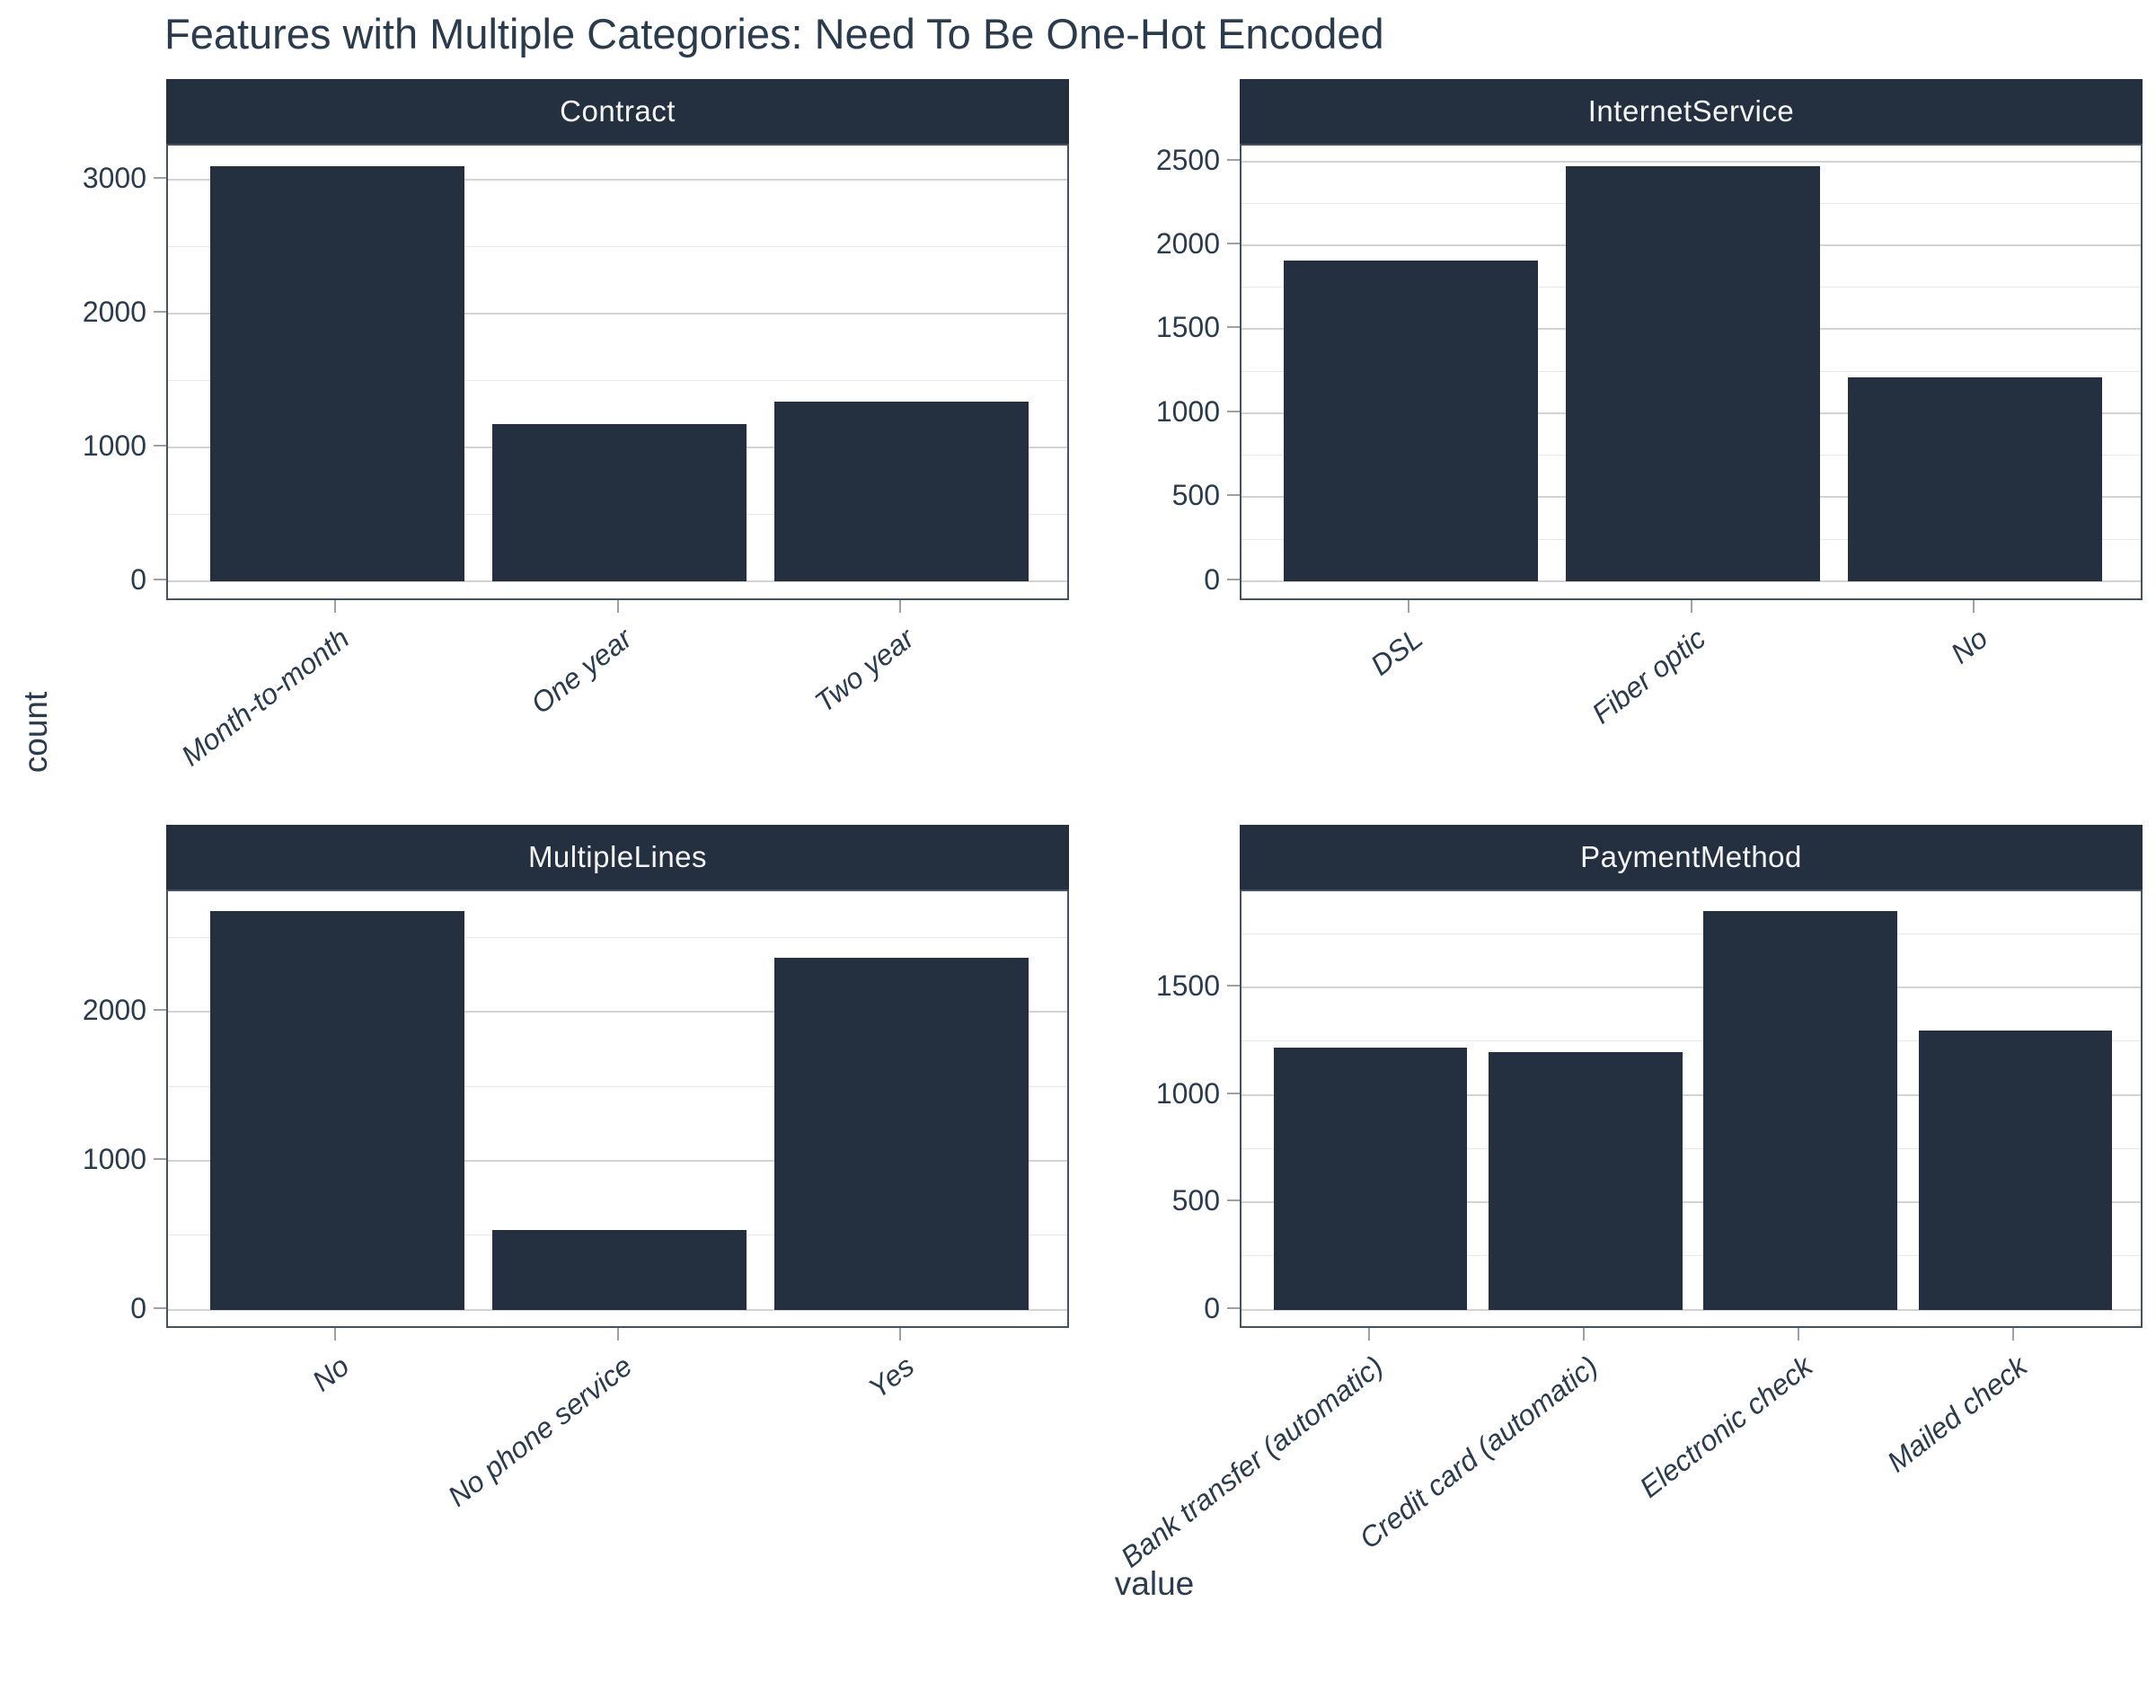  What do you see at coordinates (1154, 1583) in the screenshot?
I see `x-axis-title: value` at bounding box center [1154, 1583].